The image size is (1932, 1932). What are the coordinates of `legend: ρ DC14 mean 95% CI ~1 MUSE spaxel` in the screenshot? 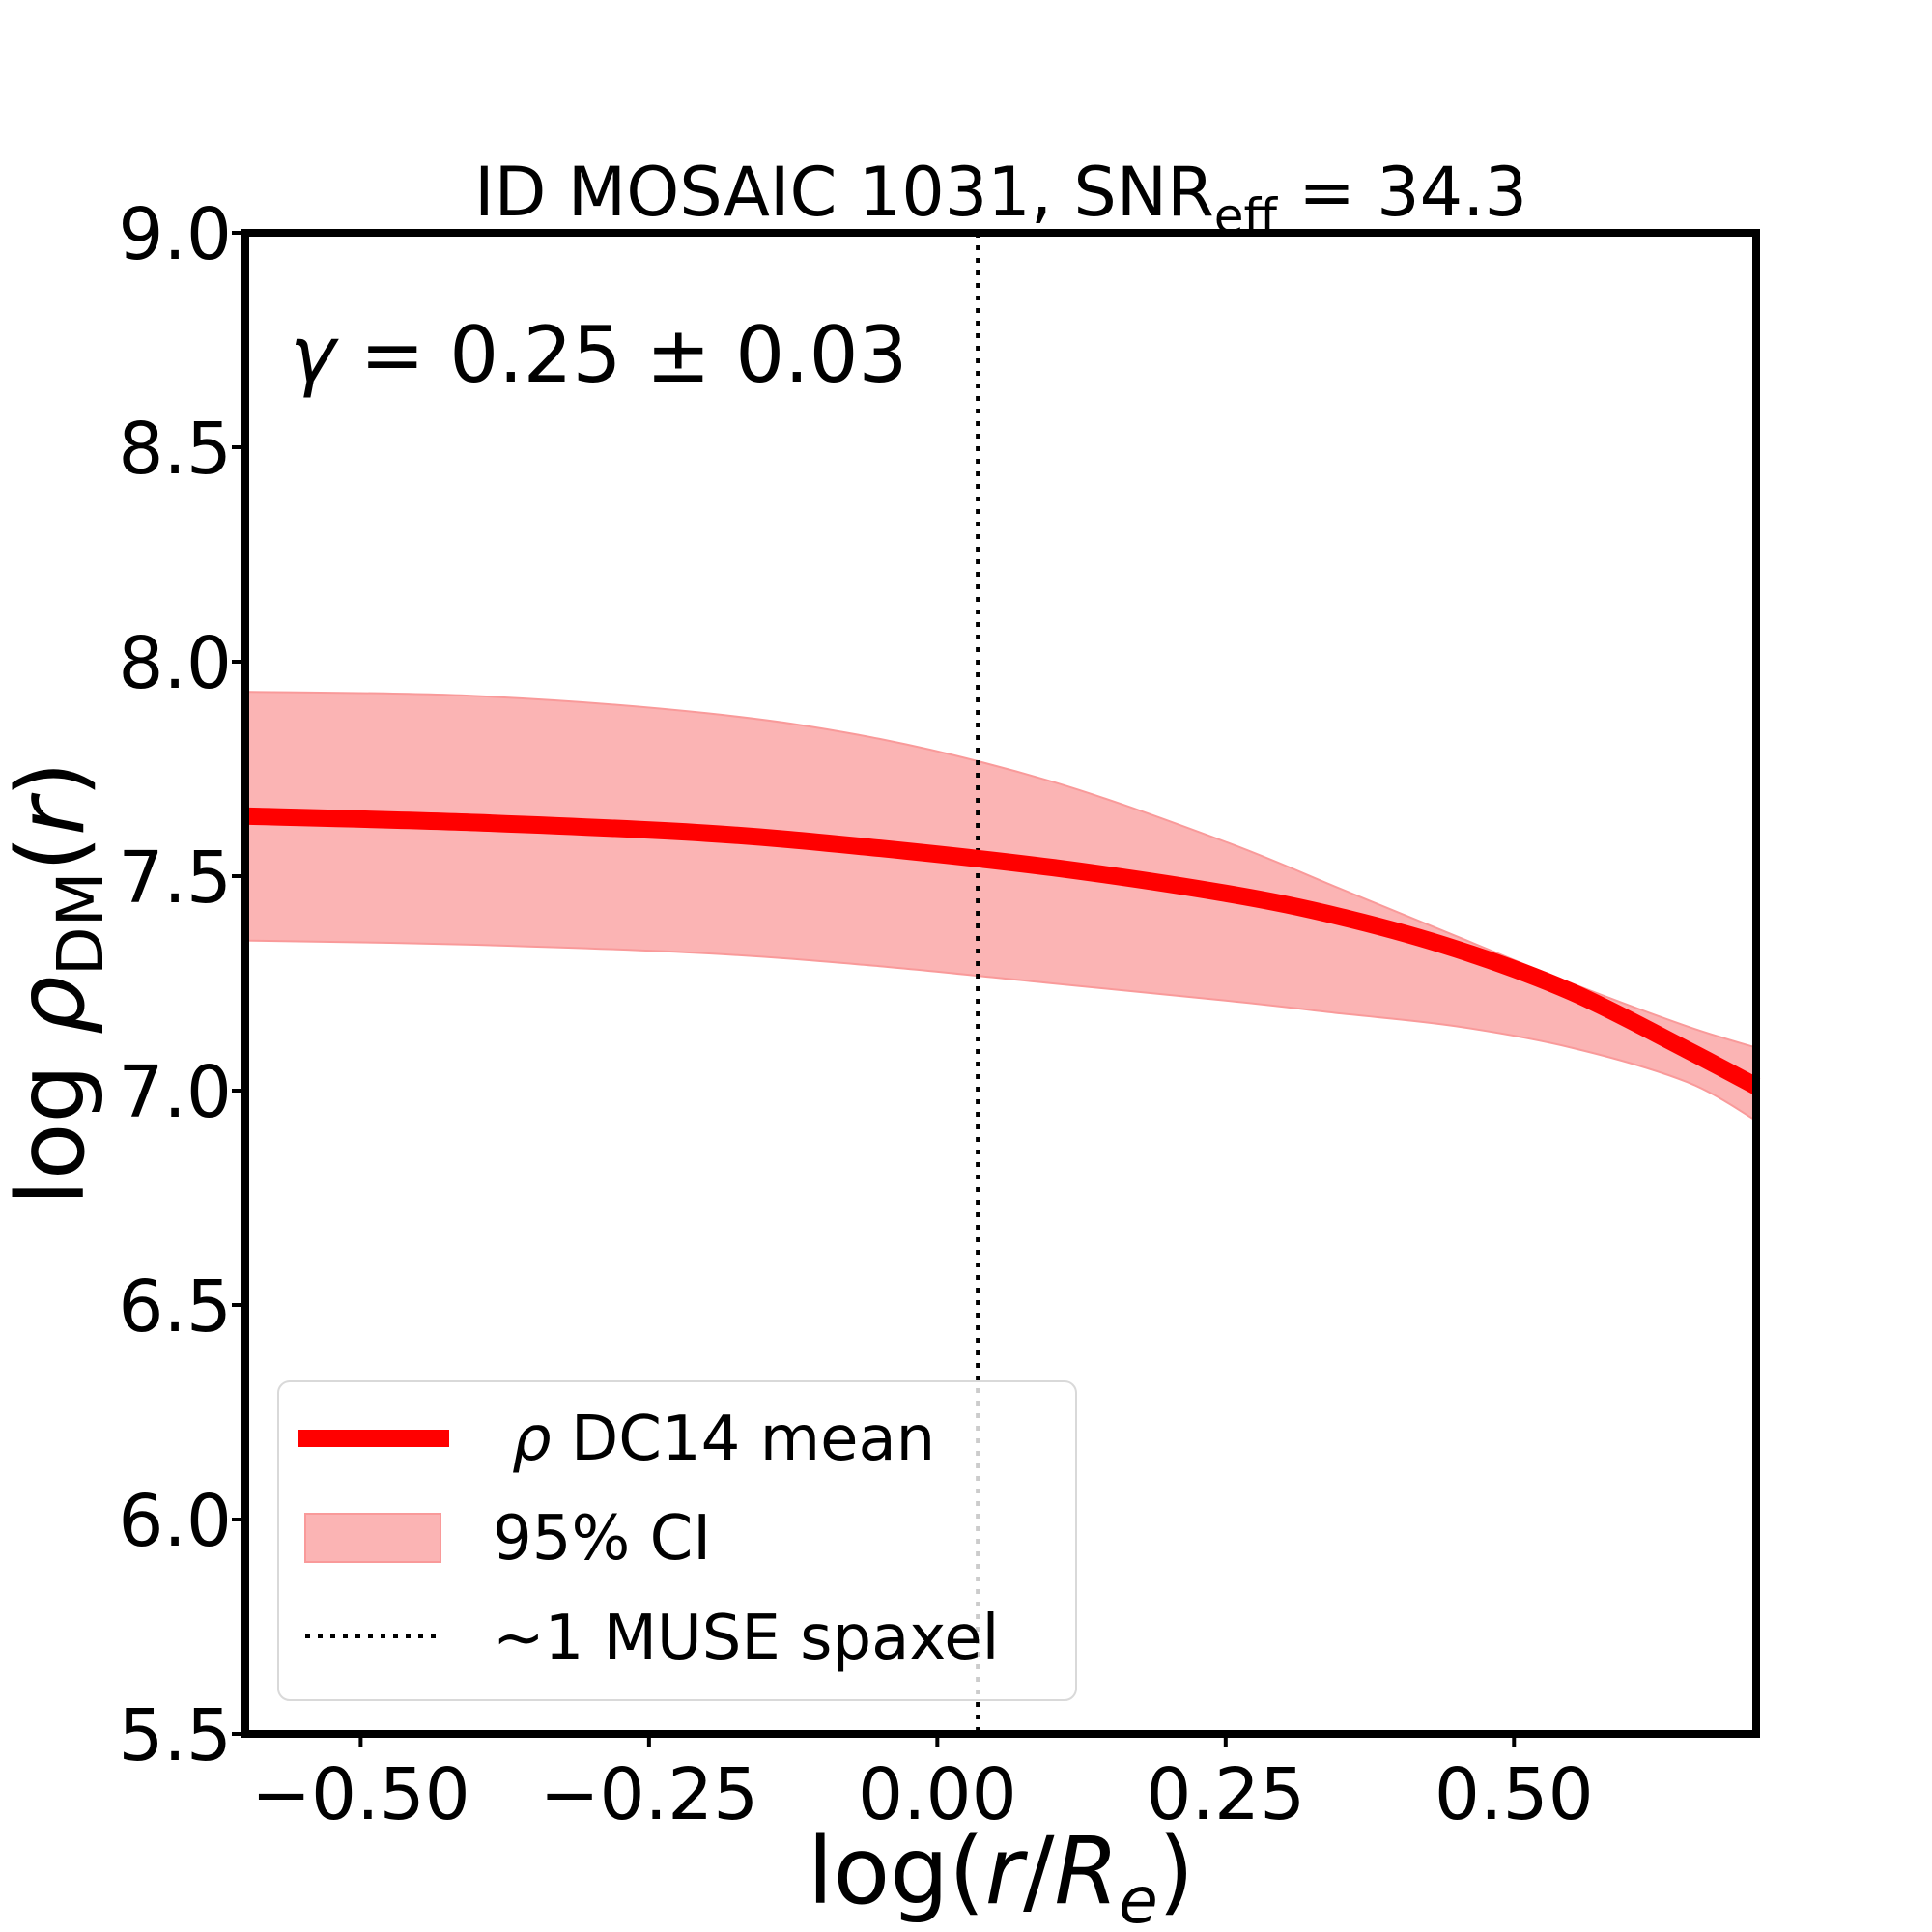 It's located at (677, 1540).